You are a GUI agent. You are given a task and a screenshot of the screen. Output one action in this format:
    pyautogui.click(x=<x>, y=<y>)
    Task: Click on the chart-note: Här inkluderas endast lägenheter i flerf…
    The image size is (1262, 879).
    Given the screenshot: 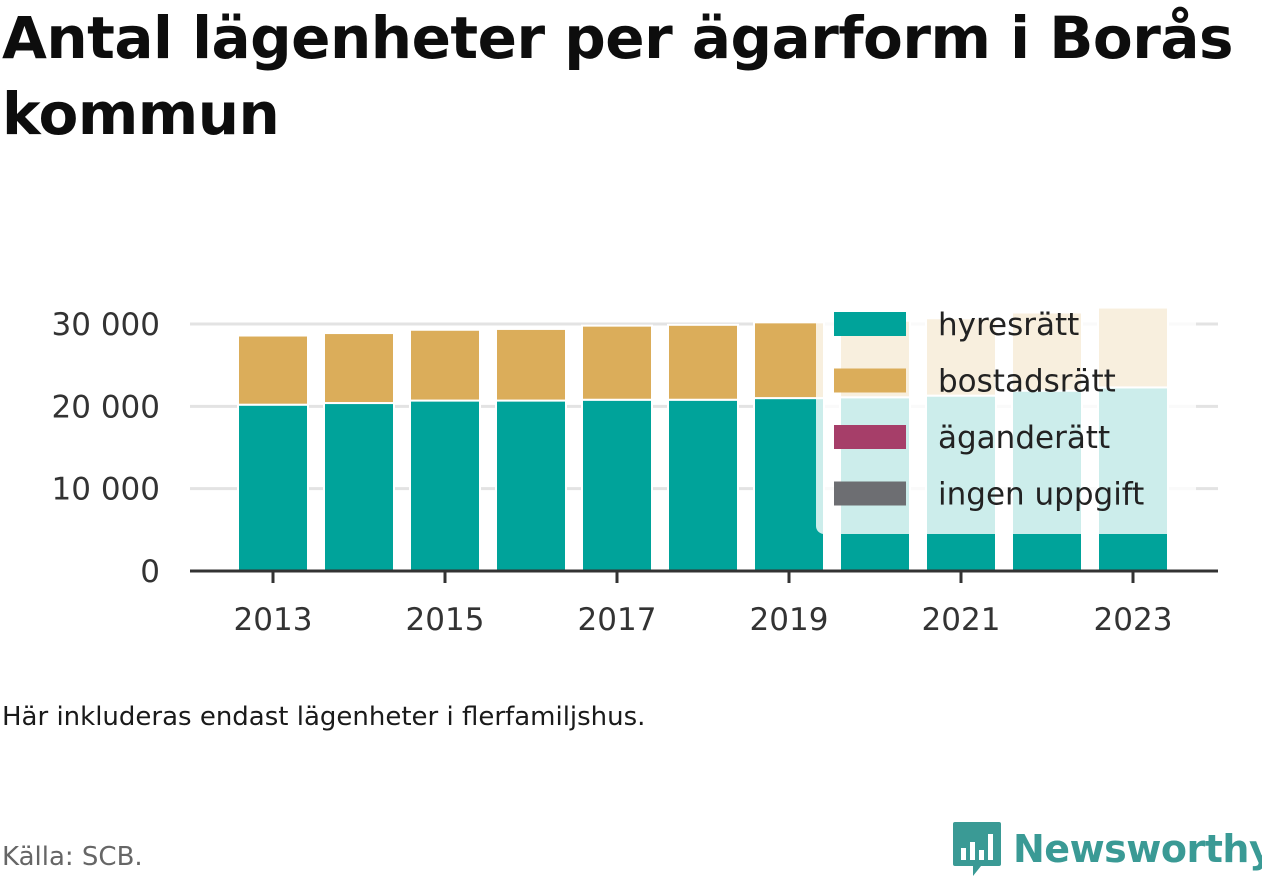 What is the action you would take?
    pyautogui.click(x=324, y=717)
    